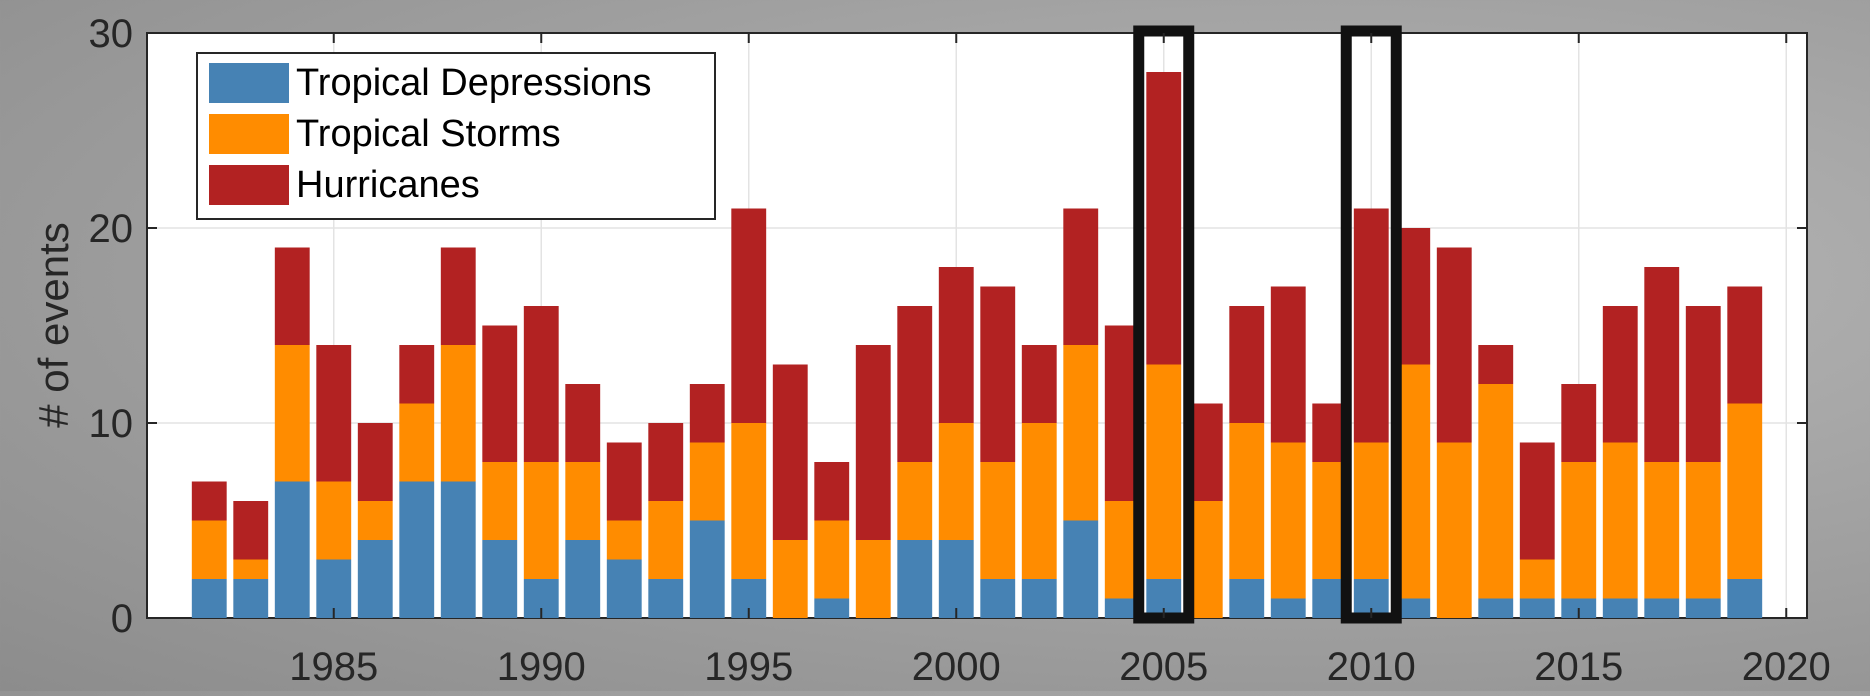 Image resolution: width=1870 pixels, height=696 pixels. I want to click on bar-hurricanes-2008, so click(1288, 364).